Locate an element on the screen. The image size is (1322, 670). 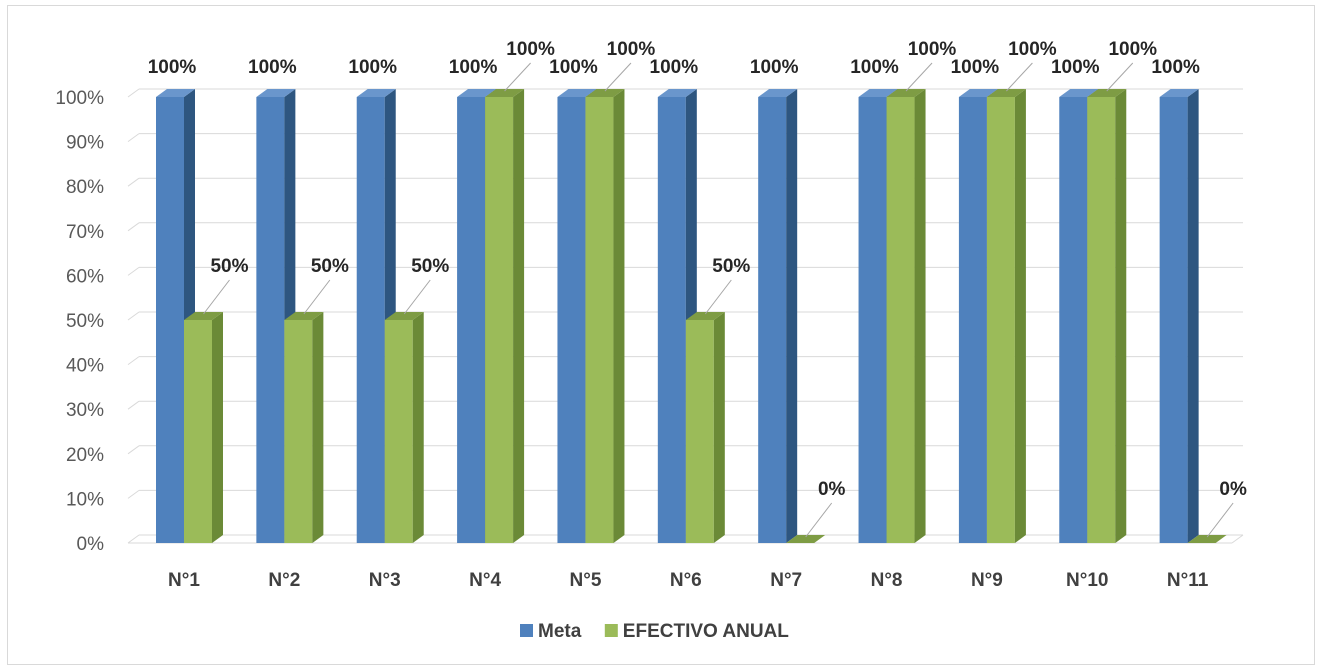
floor-edge is located at coordinates (1237, 539).